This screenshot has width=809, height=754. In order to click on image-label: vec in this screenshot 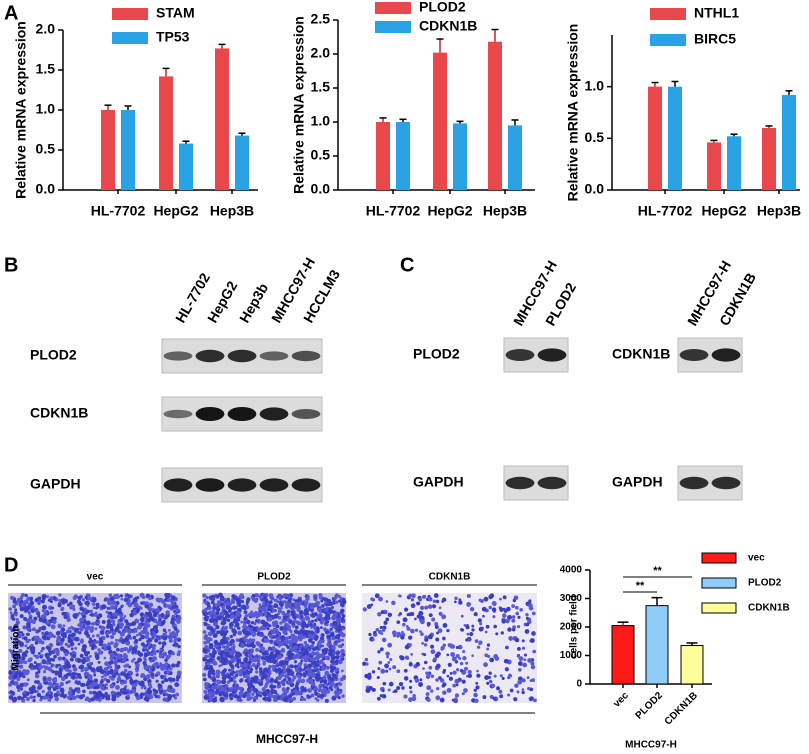, I will do `click(95, 577)`.